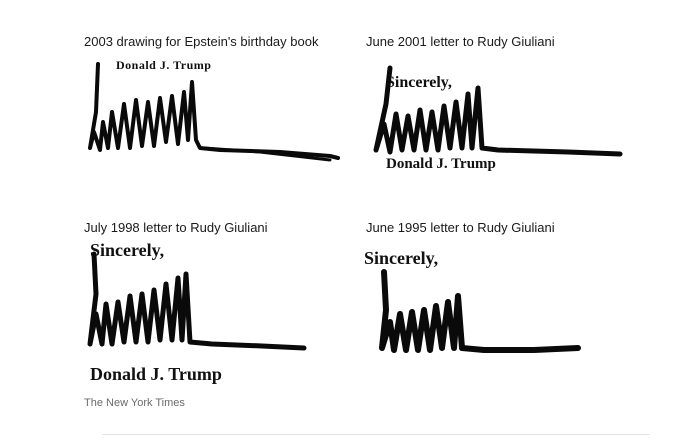  Describe the element at coordinates (401, 258) in the screenshot. I see `panel-4-closing: Sincerely,` at that location.